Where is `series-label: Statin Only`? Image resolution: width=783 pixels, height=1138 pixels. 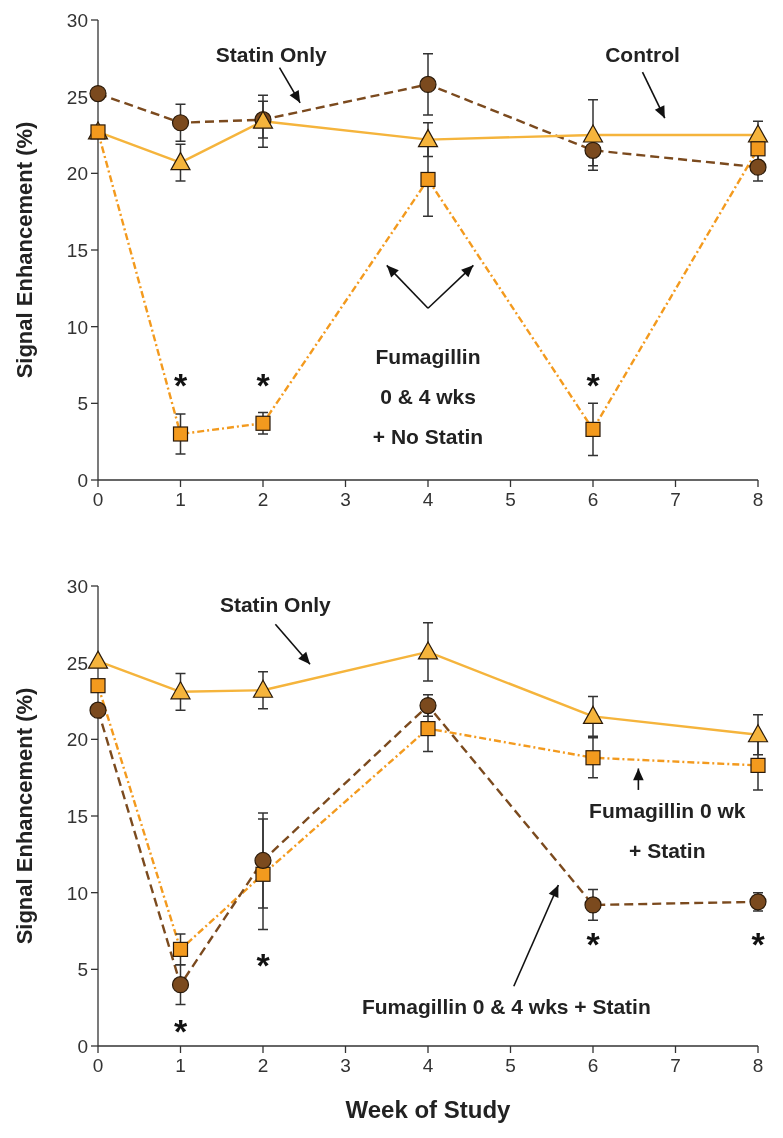 series-label: Statin Only is located at coordinates (271, 54).